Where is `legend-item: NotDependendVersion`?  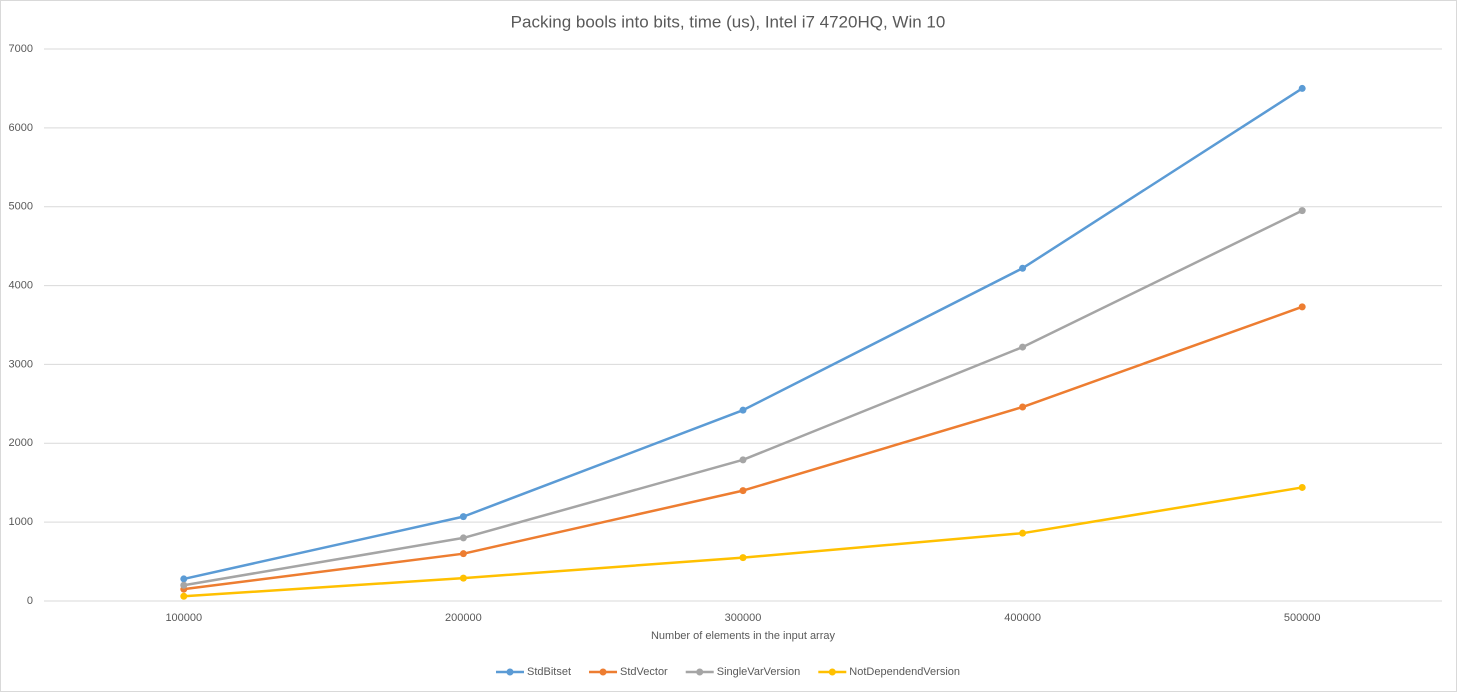
legend-item: NotDependendVersion is located at coordinates (889, 672).